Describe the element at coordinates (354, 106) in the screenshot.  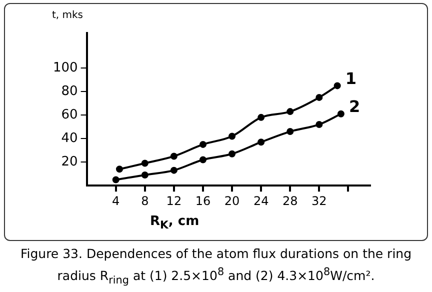
I see `series-label: 2` at that location.